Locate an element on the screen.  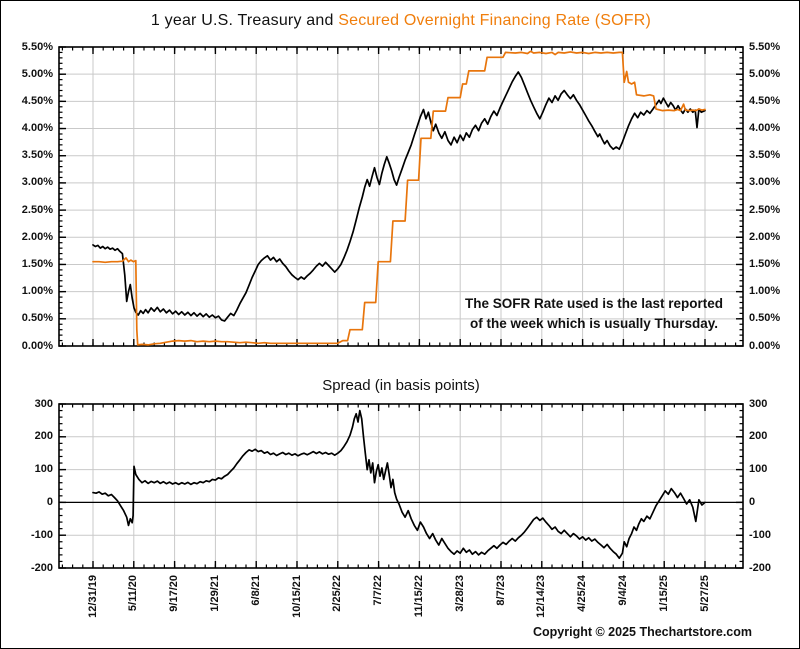
x-axis-label: 1/15/25 is located at coordinates (663, 593).